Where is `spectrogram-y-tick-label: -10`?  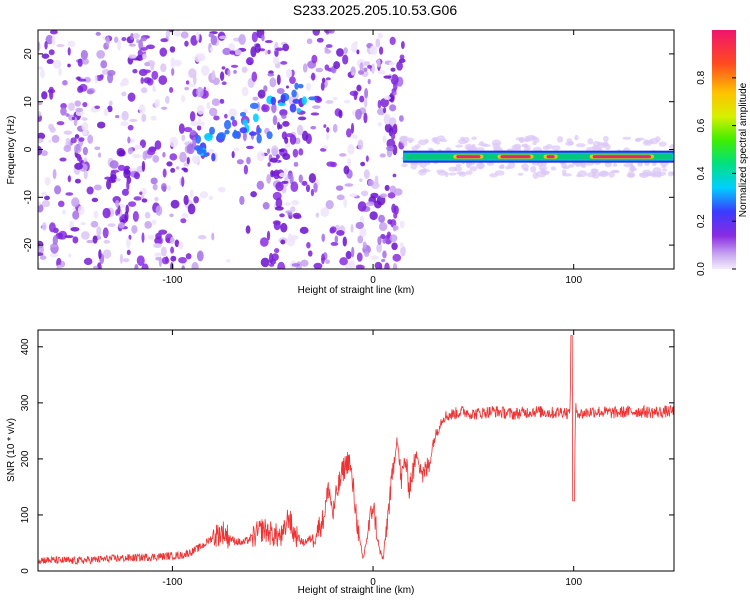 spectrogram-y-tick-label: -10 is located at coordinates (28, 197).